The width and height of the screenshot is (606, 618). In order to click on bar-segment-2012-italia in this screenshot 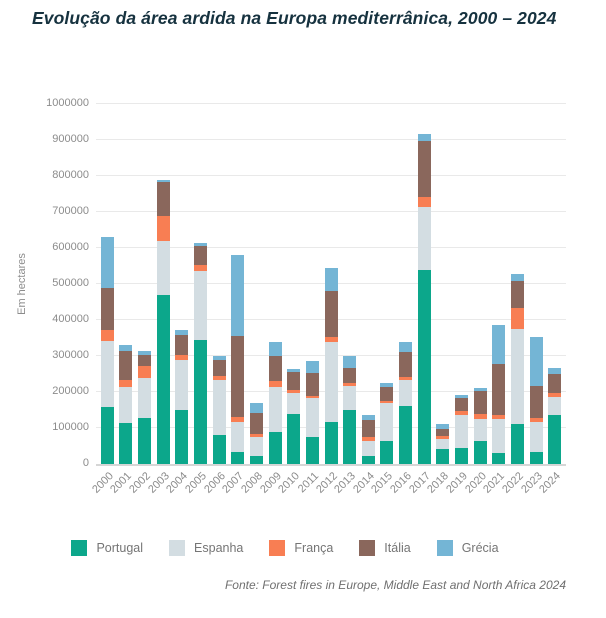, I will do `click(331, 314)`.